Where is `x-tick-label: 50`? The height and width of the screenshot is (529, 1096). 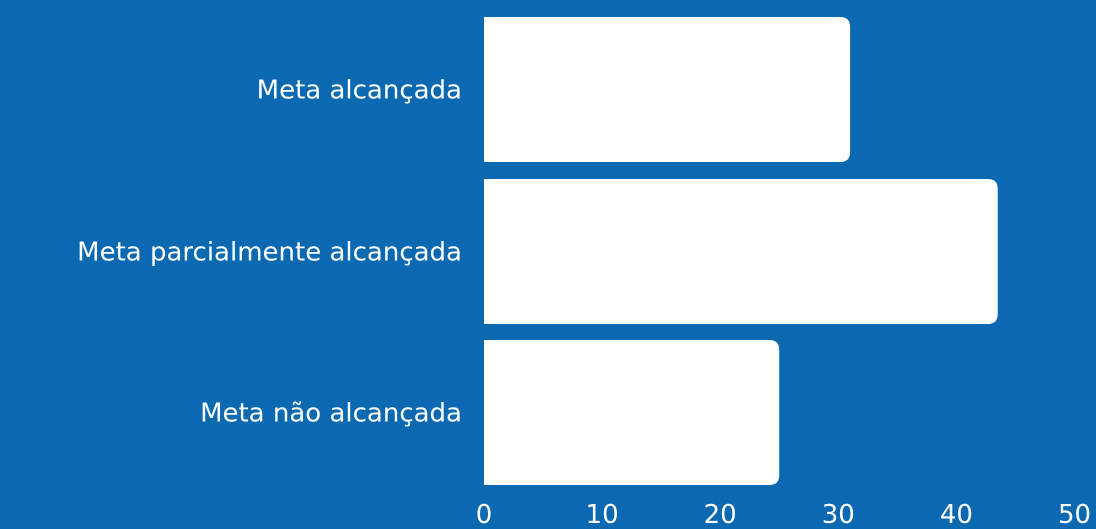
x-tick-label: 50 is located at coordinates (1074, 514).